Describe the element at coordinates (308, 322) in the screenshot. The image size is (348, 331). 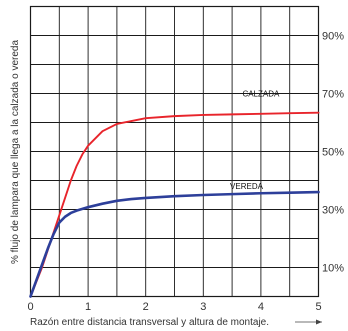
I see `x-axis-arrow` at that location.